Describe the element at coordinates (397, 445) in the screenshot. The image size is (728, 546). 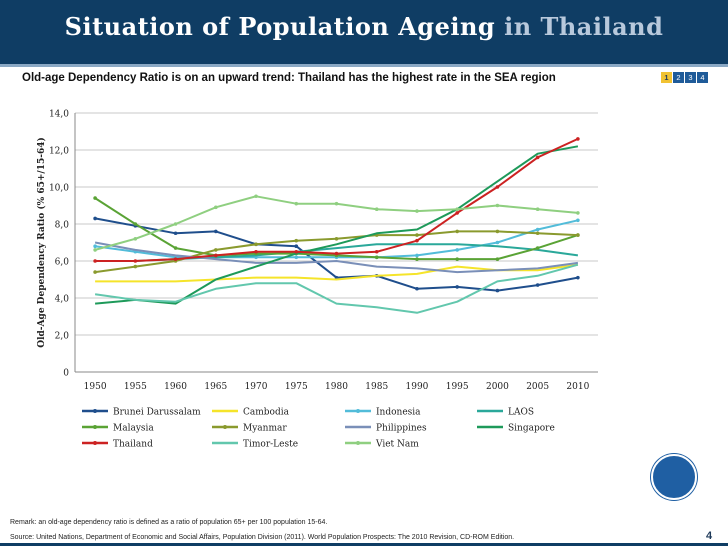
I see `legend-label: Viet Nam` at that location.